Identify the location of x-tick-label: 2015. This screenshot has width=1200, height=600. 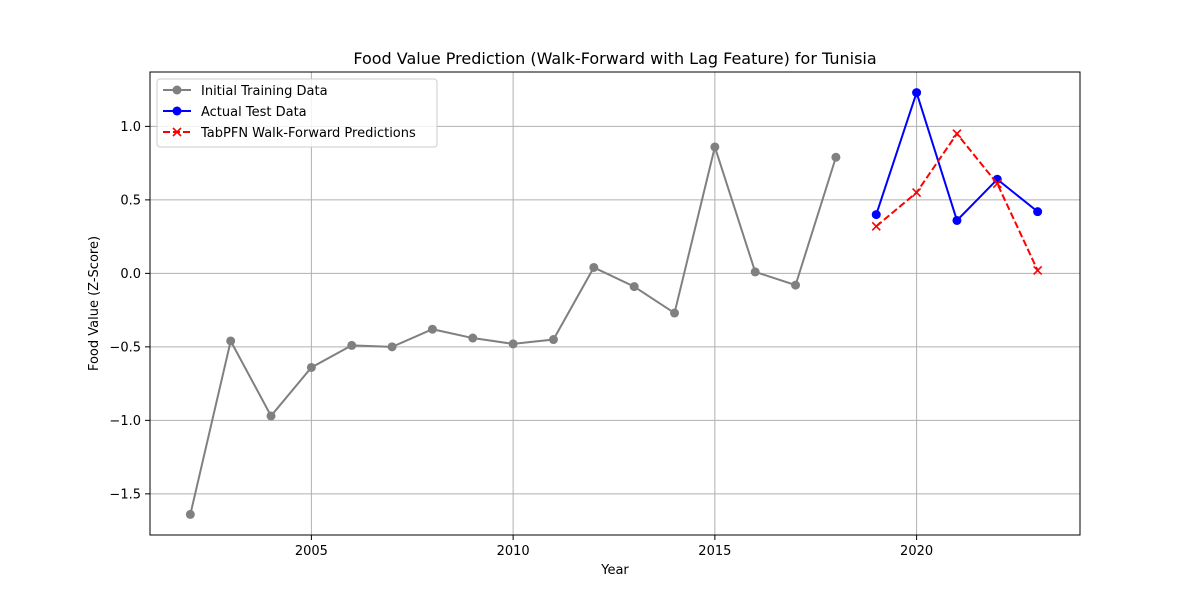
(714, 551).